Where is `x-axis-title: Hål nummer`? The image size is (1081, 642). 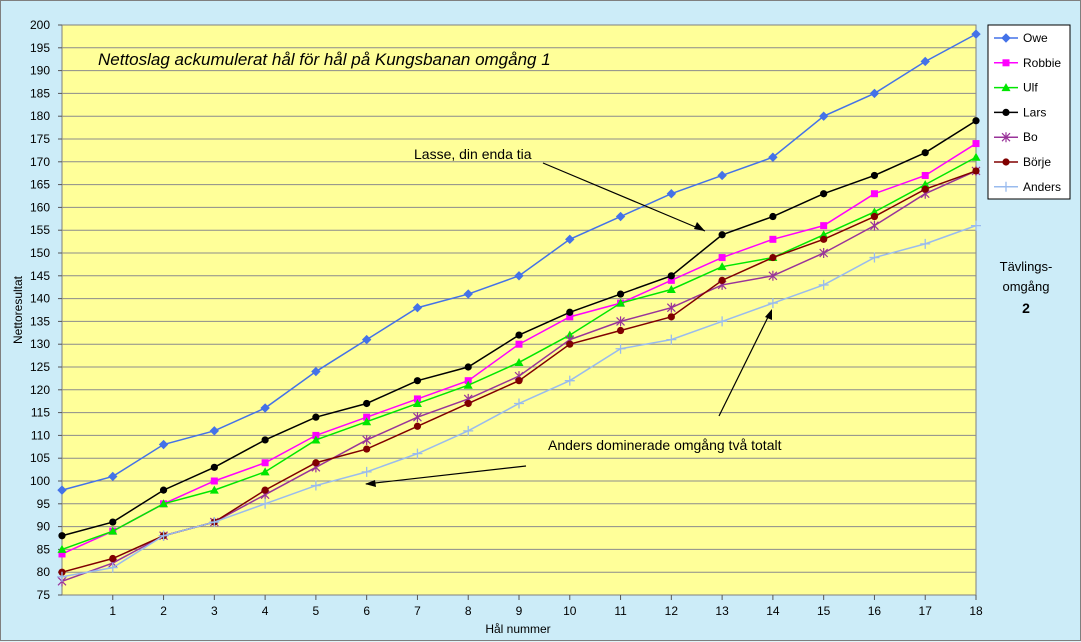 x-axis-title: Hål nummer is located at coordinates (517, 629).